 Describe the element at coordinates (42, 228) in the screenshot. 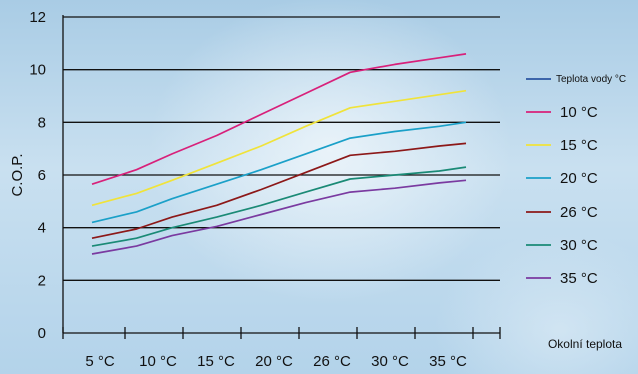

I see `y-tick-label: 4` at that location.